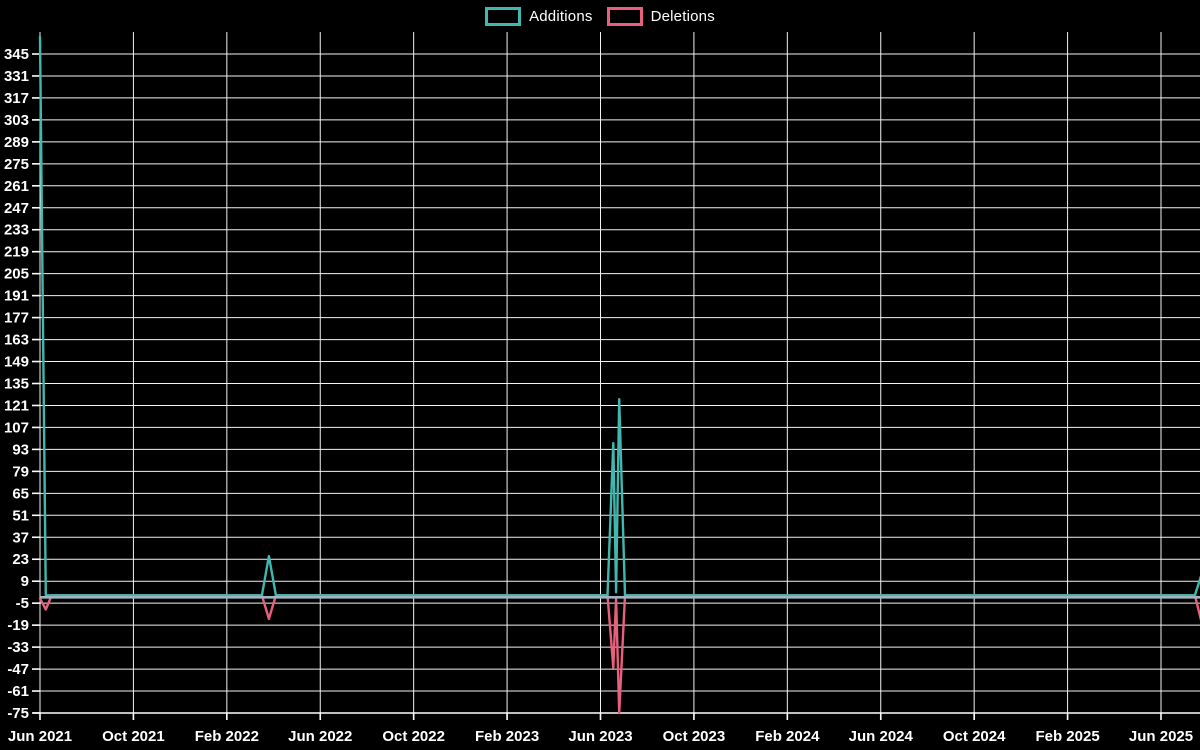 Image resolution: width=1200 pixels, height=750 pixels. What do you see at coordinates (16, 120) in the screenshot?
I see `y-tick-label: 303` at bounding box center [16, 120].